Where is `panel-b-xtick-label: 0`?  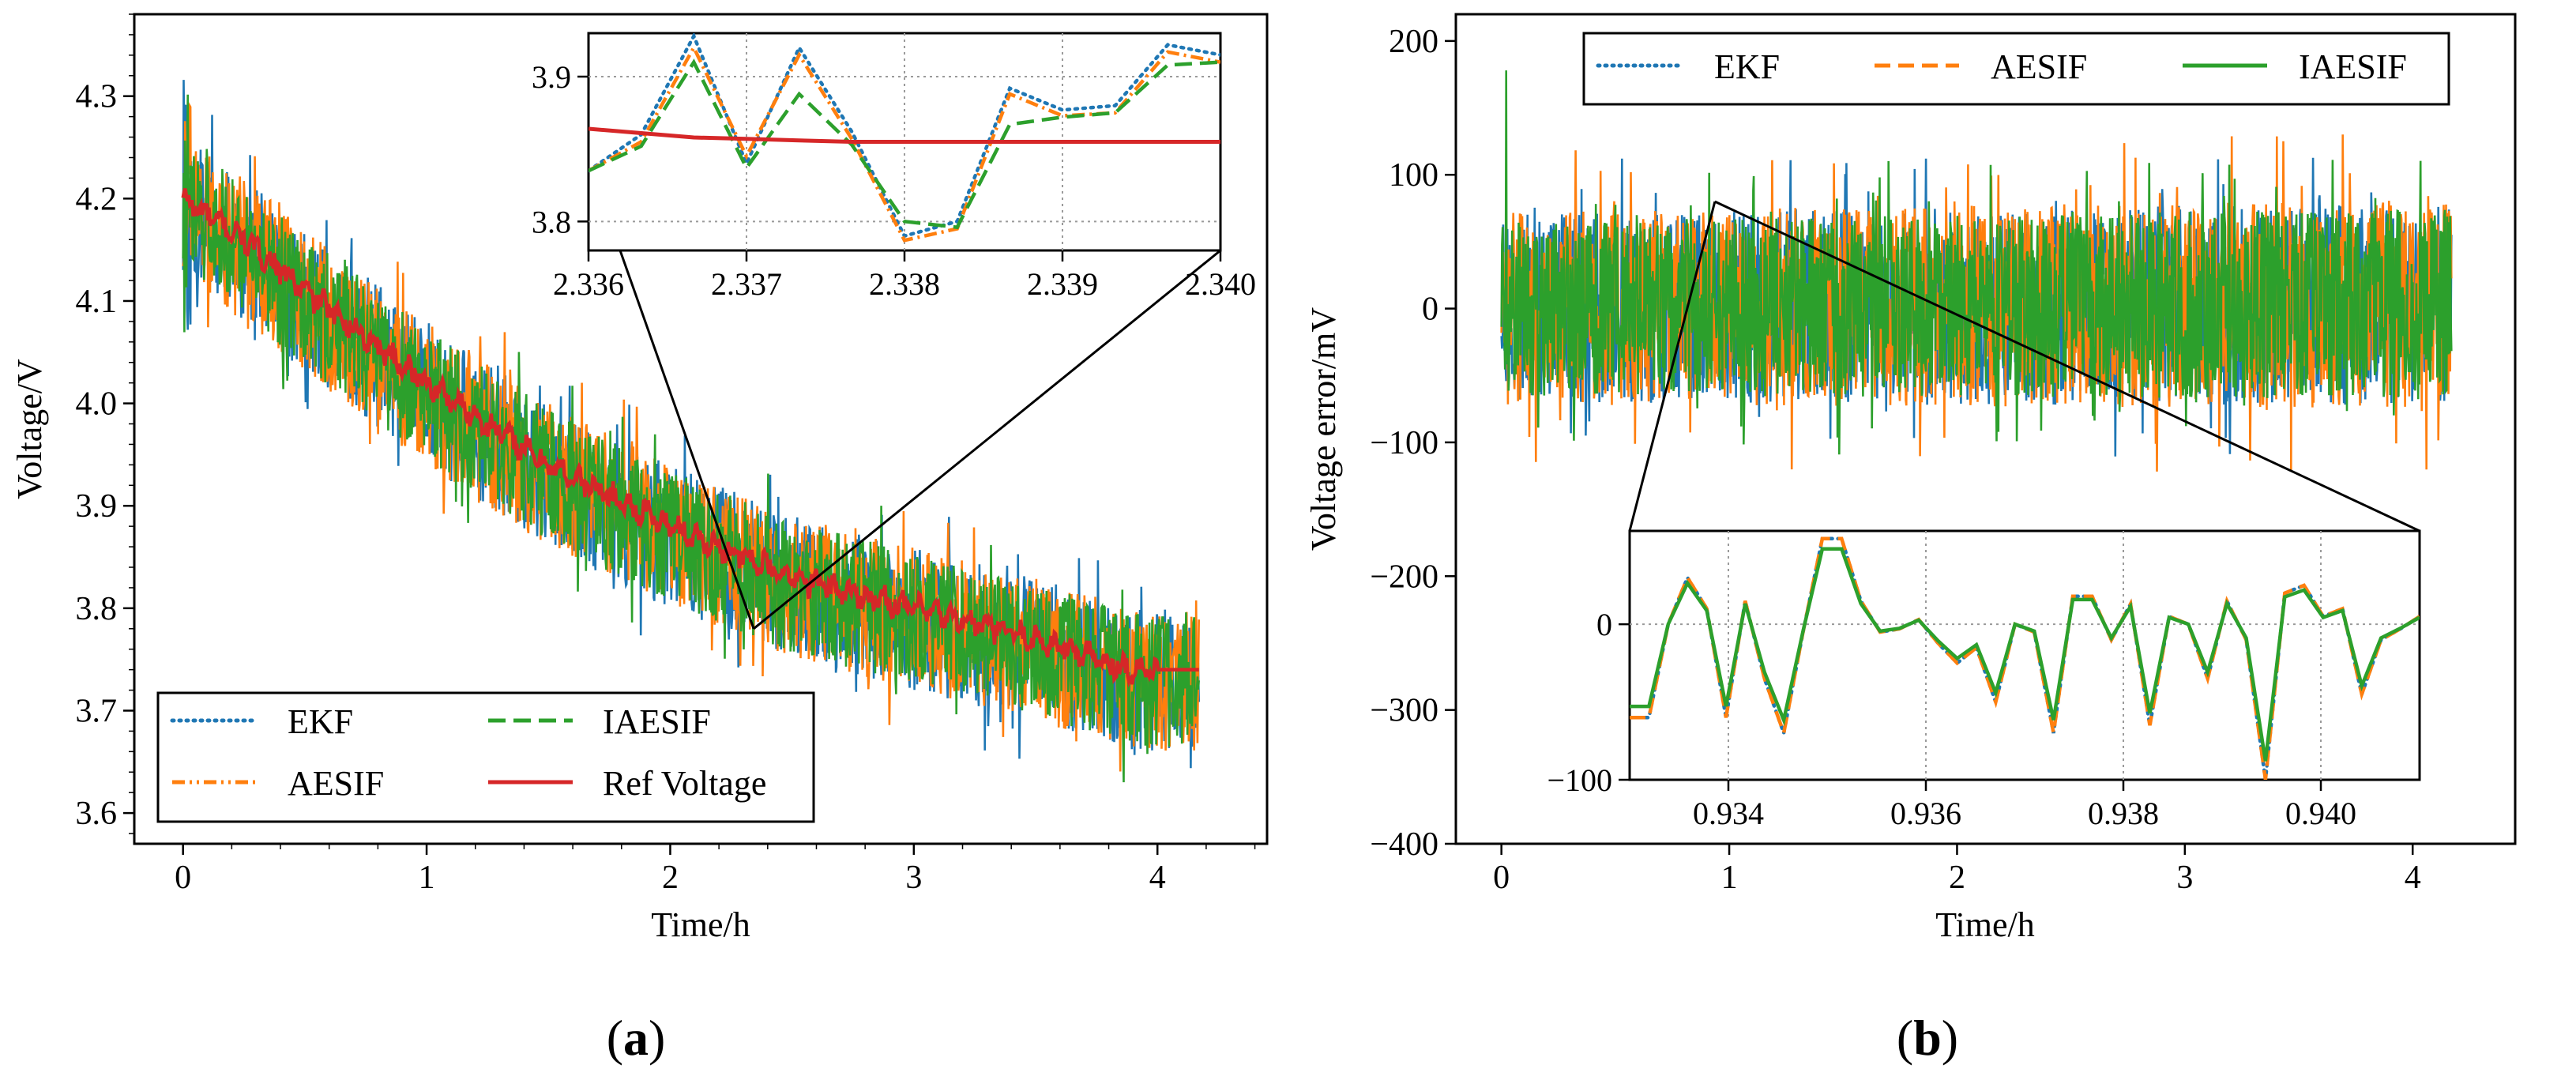 panel-b-xtick-label: 0 is located at coordinates (1501, 878).